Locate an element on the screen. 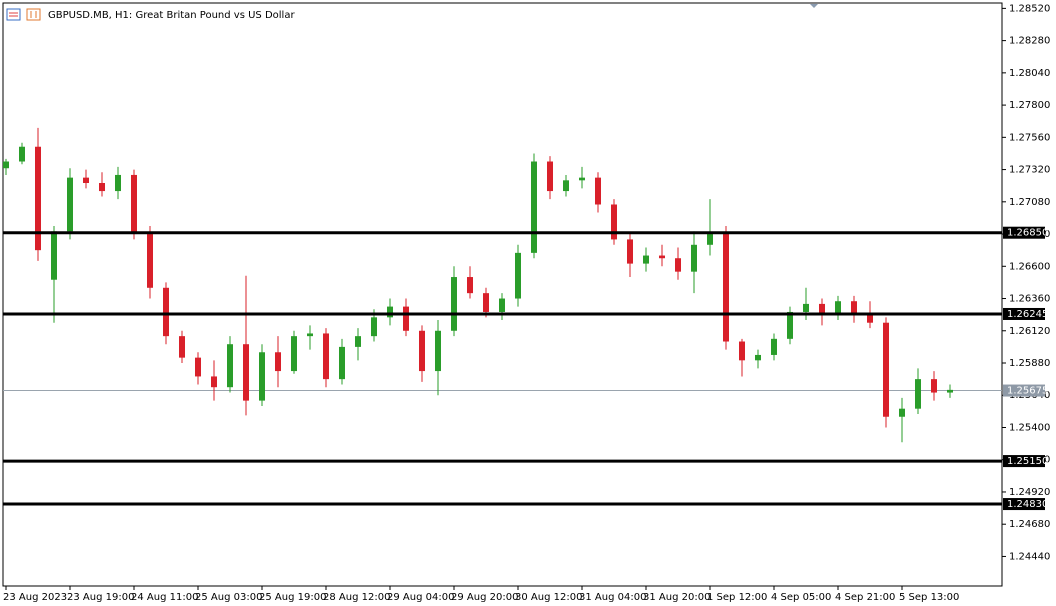 This screenshot has width=1056, height=606. x-tick-label: 24 Aug 11:00 is located at coordinates (164, 597).